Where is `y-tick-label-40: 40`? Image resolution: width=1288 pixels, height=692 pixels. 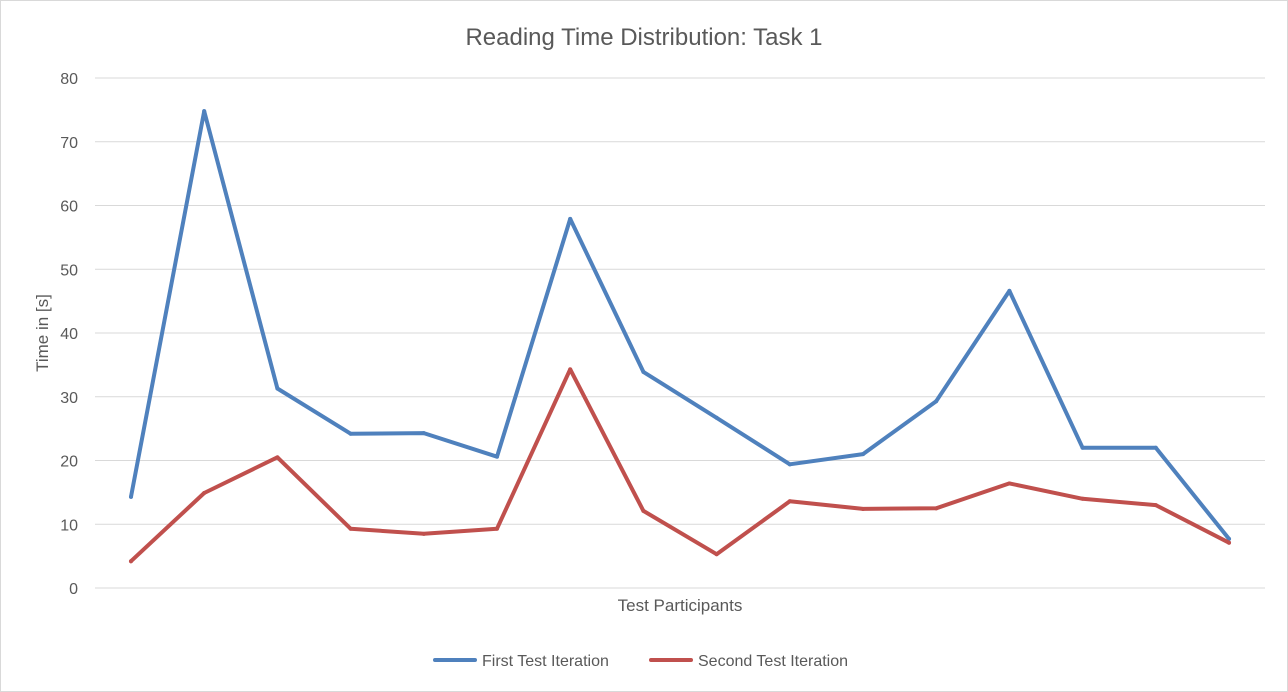
y-tick-label-40: 40 is located at coordinates (69, 334).